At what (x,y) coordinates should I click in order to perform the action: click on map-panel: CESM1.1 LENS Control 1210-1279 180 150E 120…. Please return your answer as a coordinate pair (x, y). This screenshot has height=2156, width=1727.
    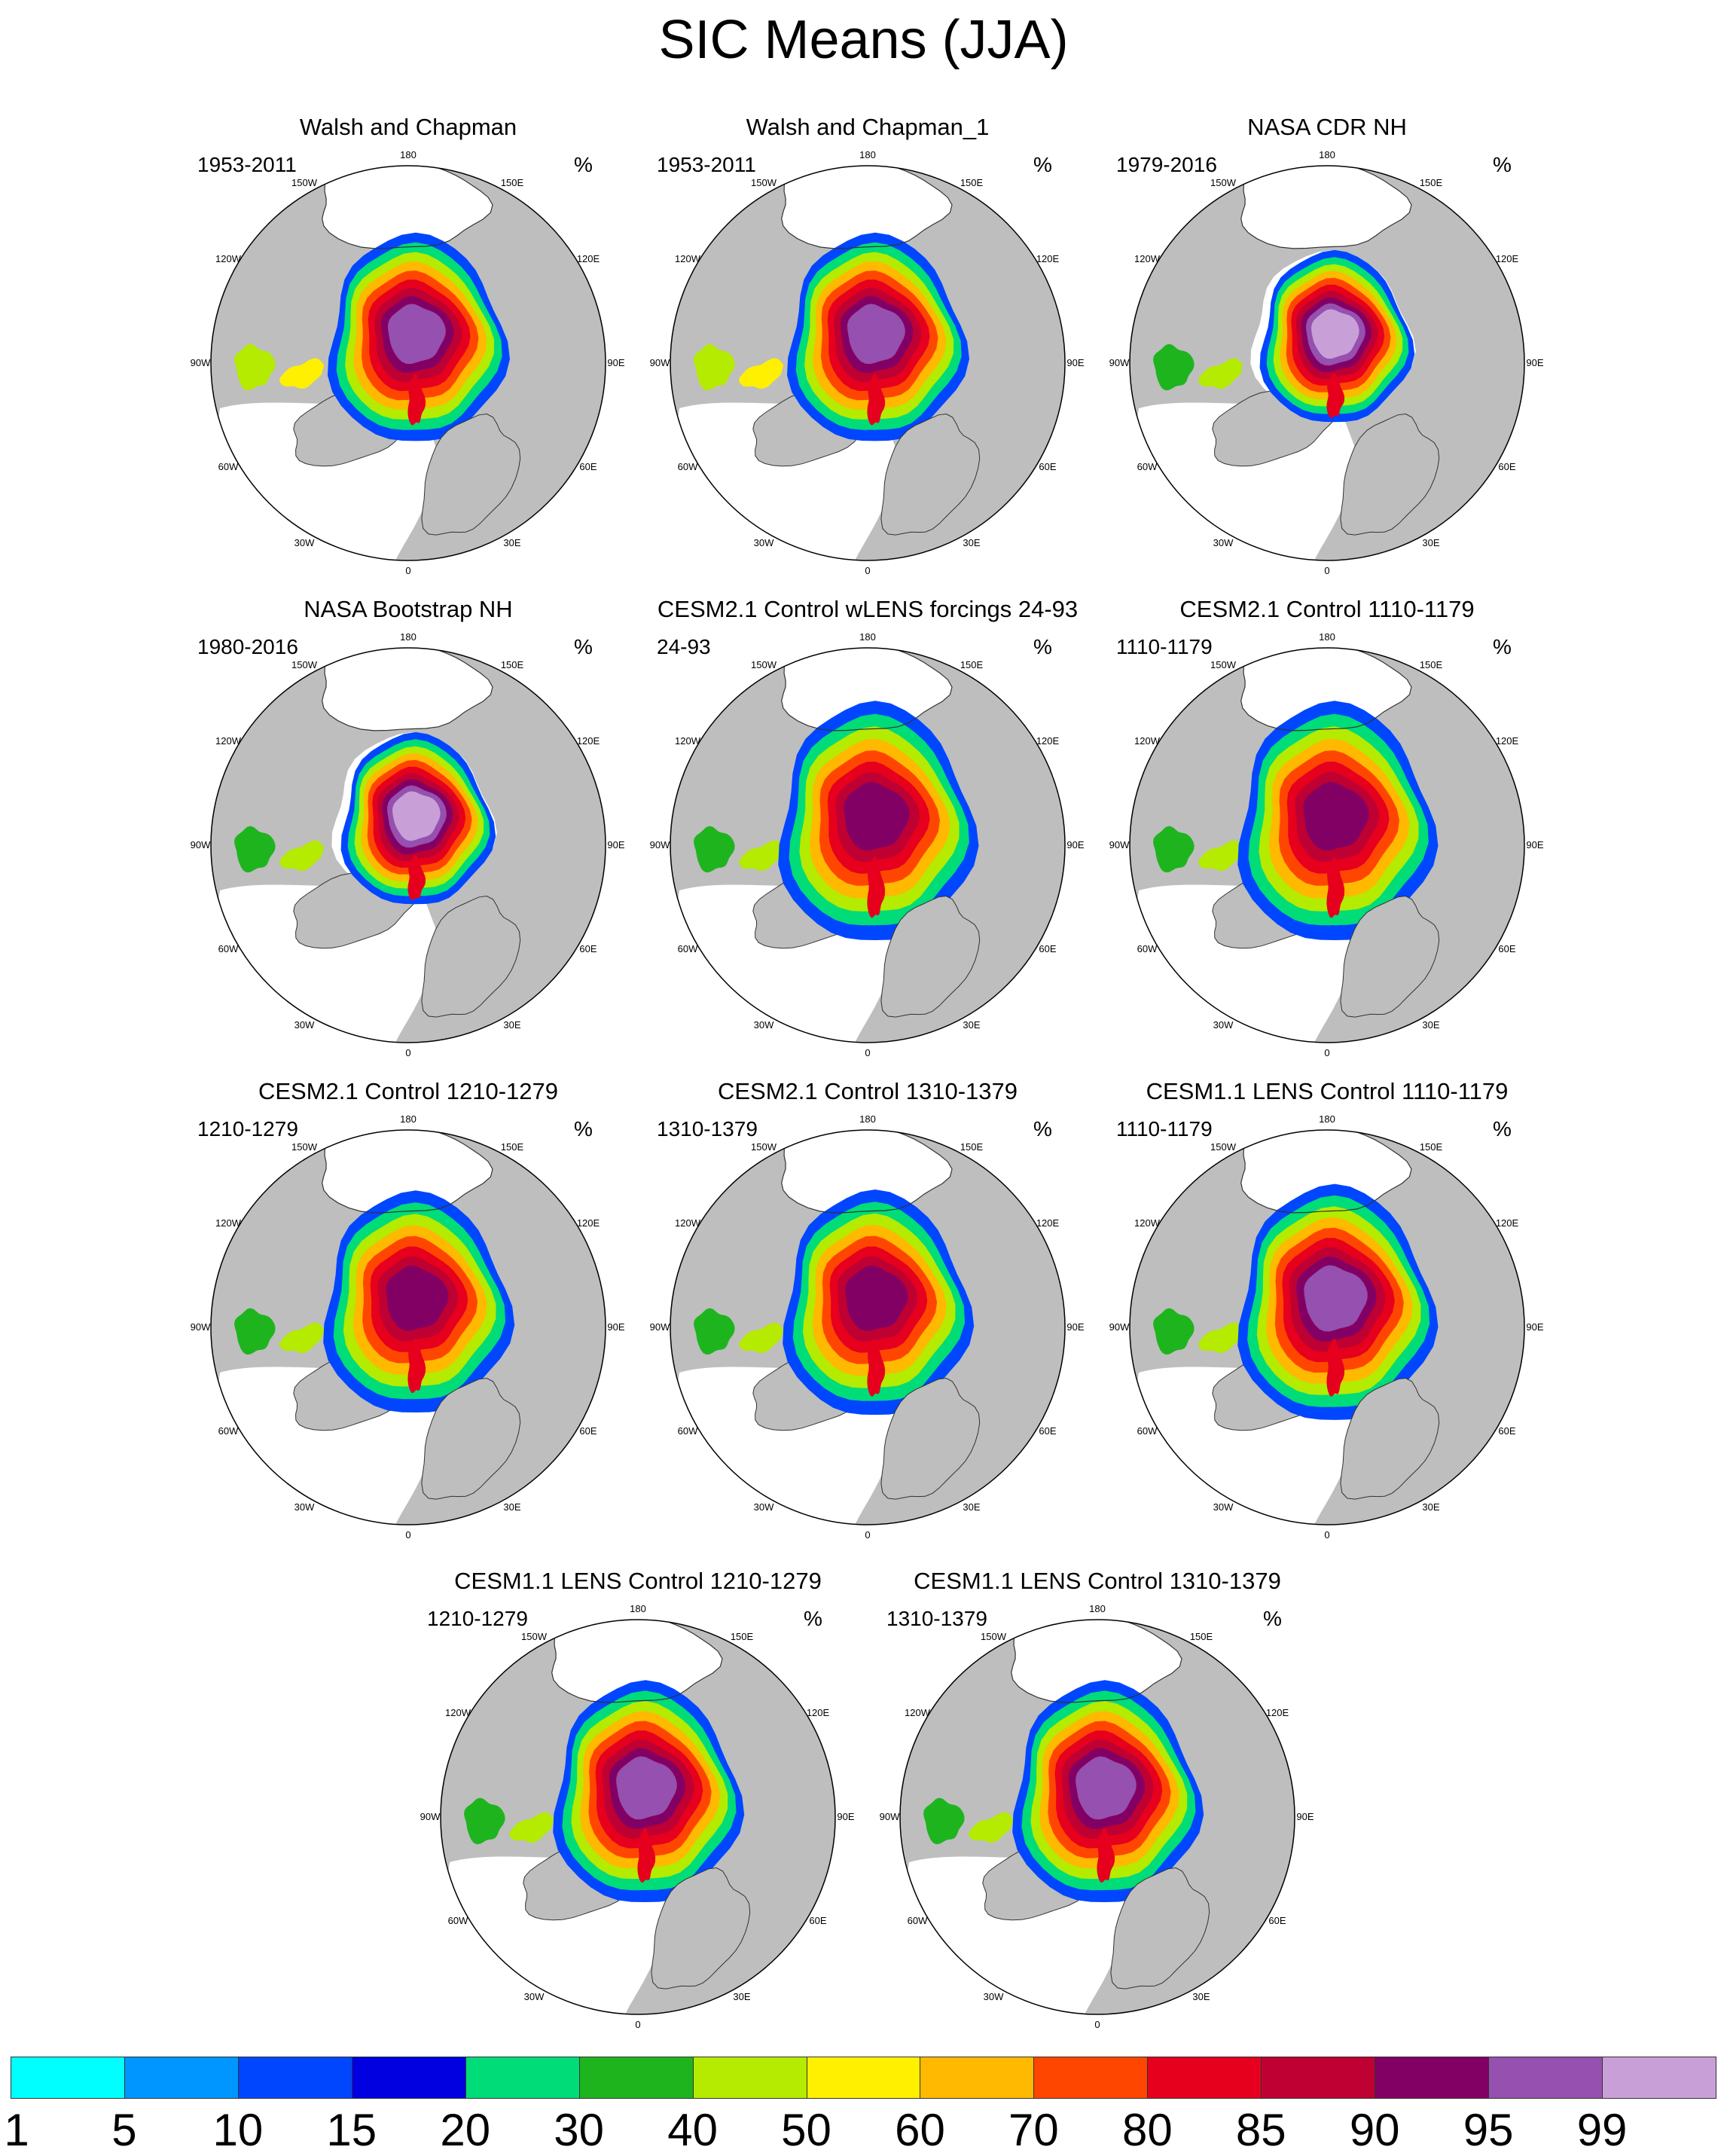
    Looking at the image, I should click on (638, 1798).